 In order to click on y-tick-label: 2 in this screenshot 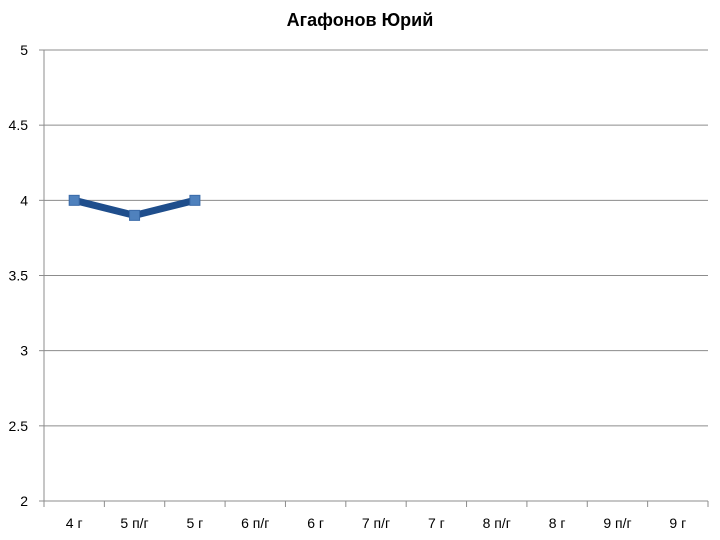, I will do `click(24, 501)`.